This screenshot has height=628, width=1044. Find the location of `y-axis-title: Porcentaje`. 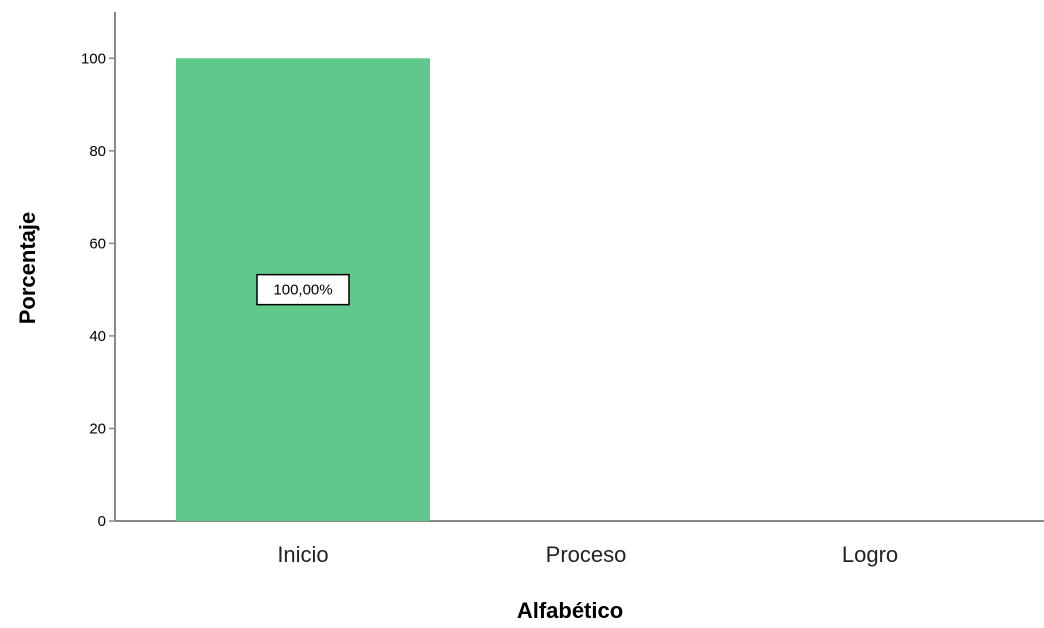

y-axis-title: Porcentaje is located at coordinates (27, 268).